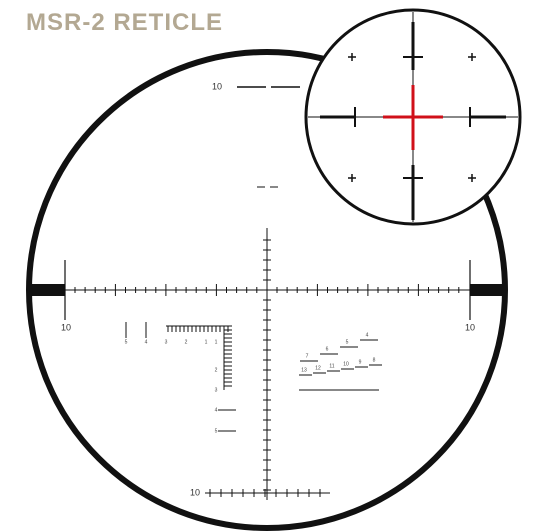  Describe the element at coordinates (346, 364) in the screenshot. I see `range-label: 10` at that location.